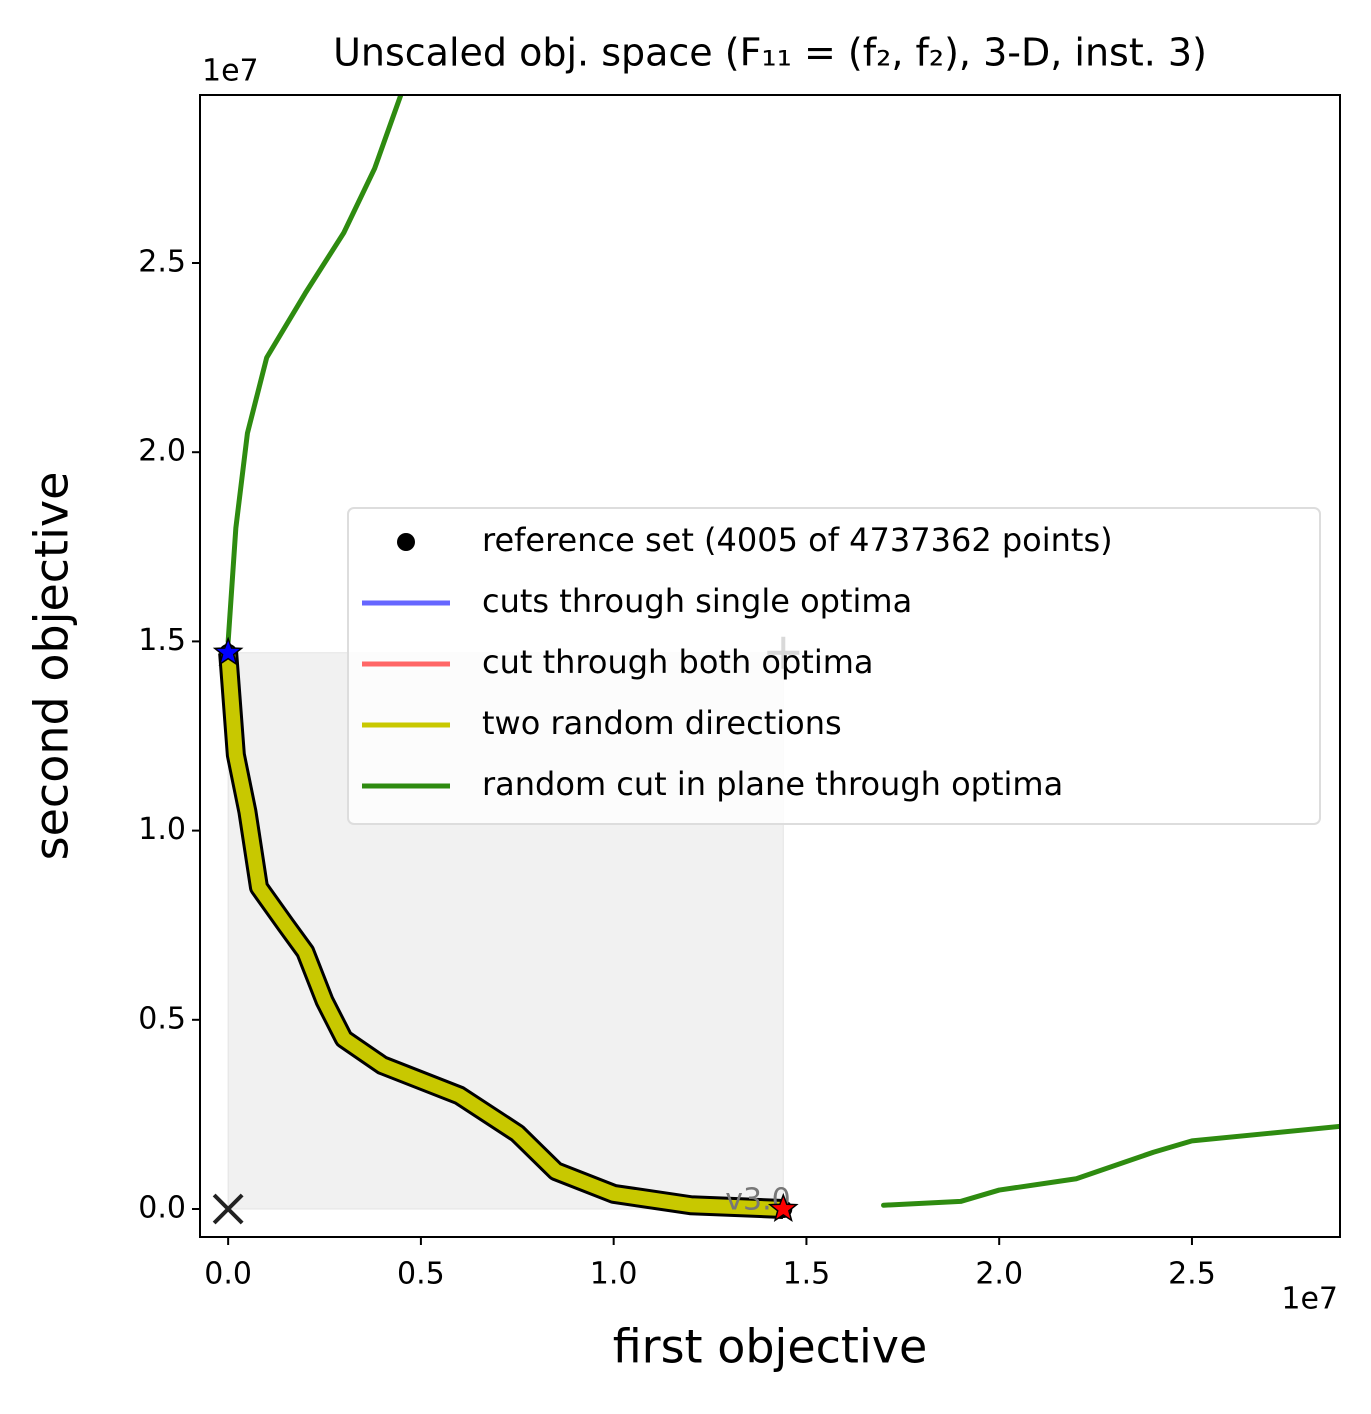 The height and width of the screenshot is (1414, 1371). Describe the element at coordinates (406, 542) in the screenshot. I see `legend-swatch` at that location.